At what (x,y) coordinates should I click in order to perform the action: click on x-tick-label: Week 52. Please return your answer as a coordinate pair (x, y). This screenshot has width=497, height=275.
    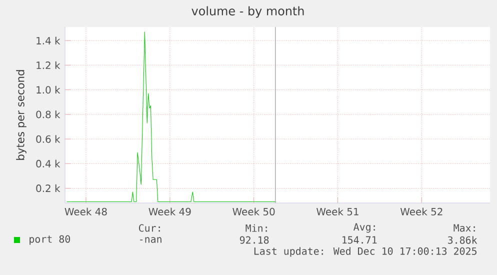
    Looking at the image, I should click on (421, 212).